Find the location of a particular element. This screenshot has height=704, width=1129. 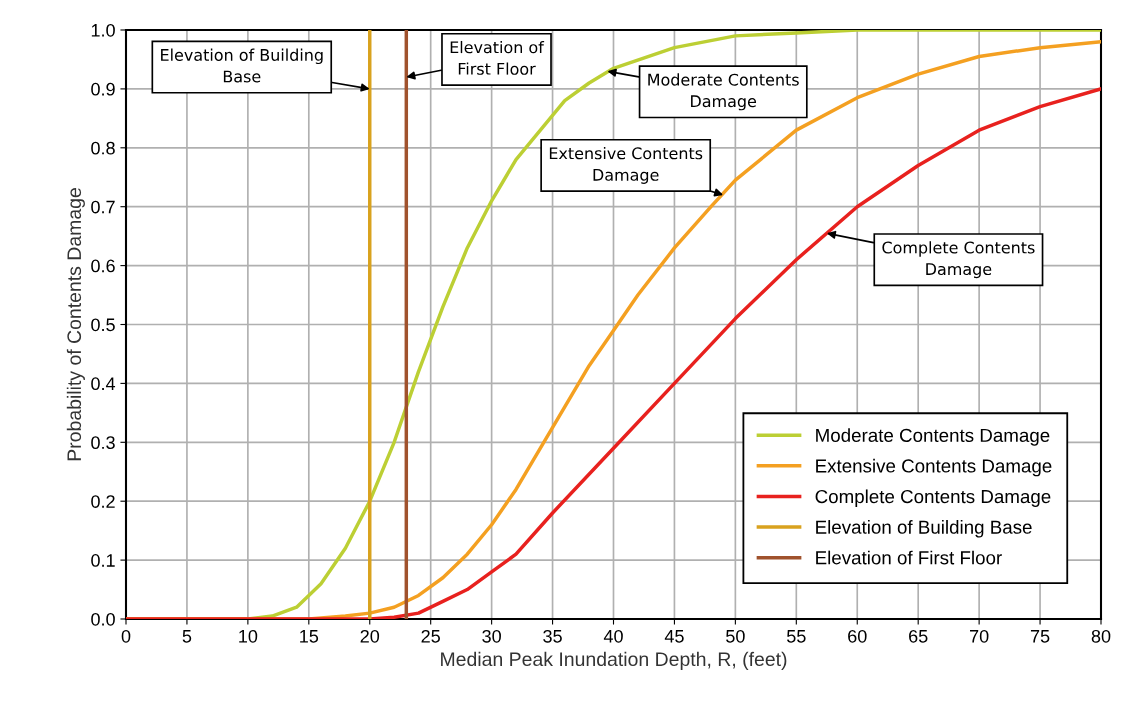

y-tick-label: 1.0 is located at coordinates (103, 30).